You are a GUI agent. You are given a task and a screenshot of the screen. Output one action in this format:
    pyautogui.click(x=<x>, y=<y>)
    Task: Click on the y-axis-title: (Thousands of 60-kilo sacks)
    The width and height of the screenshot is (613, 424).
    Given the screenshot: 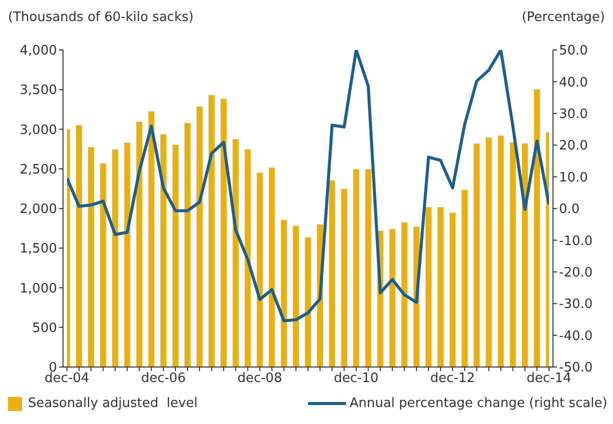 What is the action you would take?
    pyautogui.click(x=101, y=17)
    